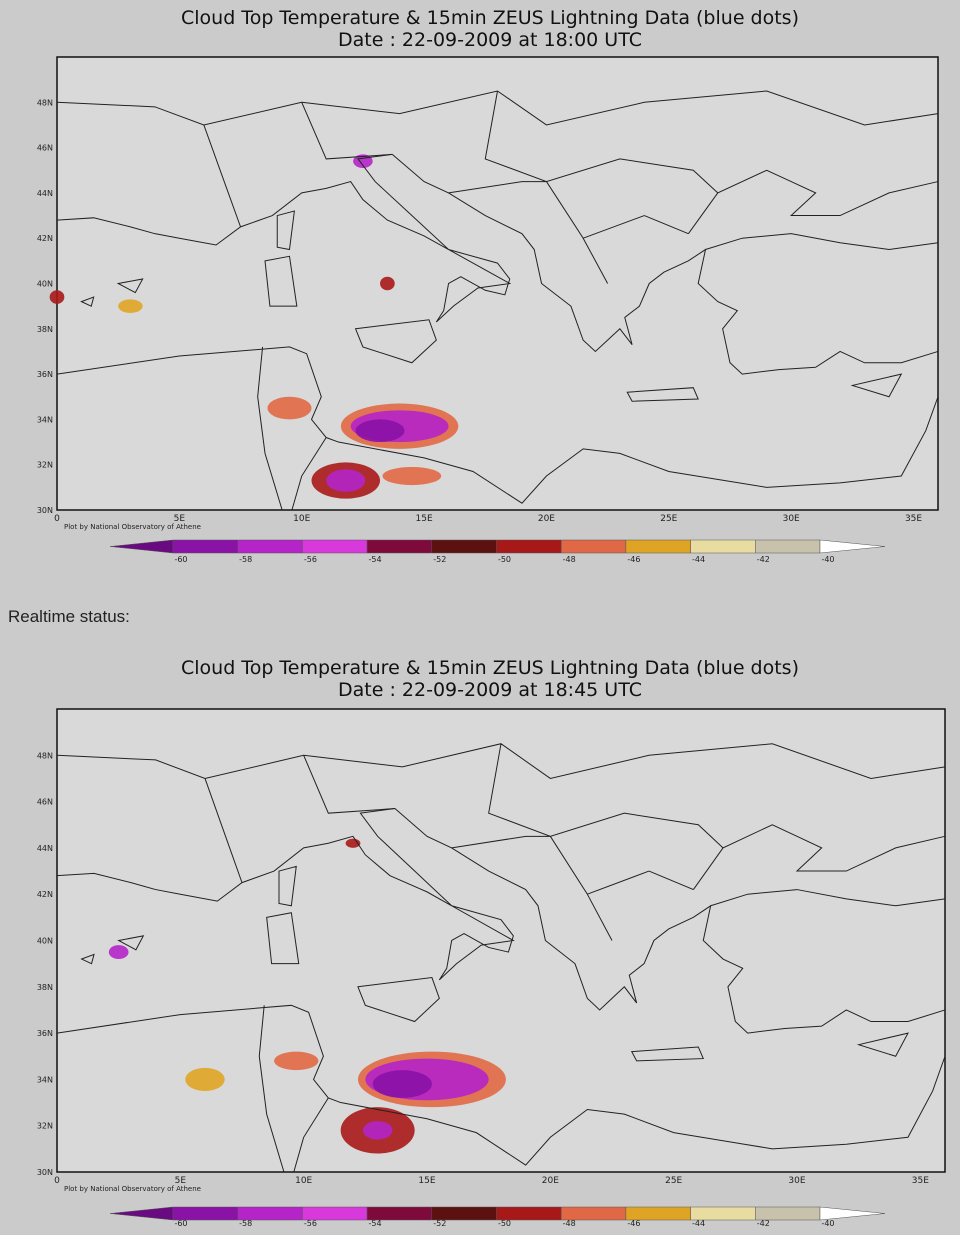 This screenshot has height=1235, width=960. What do you see at coordinates (490, 690) in the screenshot?
I see `map-date: Date : 22-09-2009 at 18:45 UTC` at bounding box center [490, 690].